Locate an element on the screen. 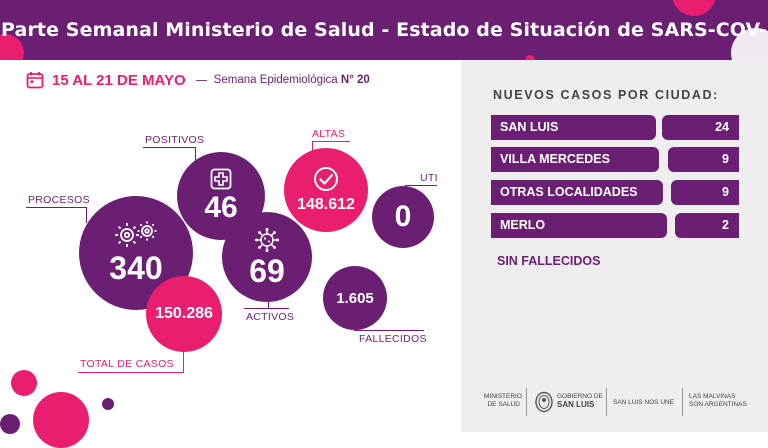 Image resolution: width=768 pixels, height=448 pixels. cities-title: NUEVOS CASOS POR CIUDAD: is located at coordinates (606, 95).